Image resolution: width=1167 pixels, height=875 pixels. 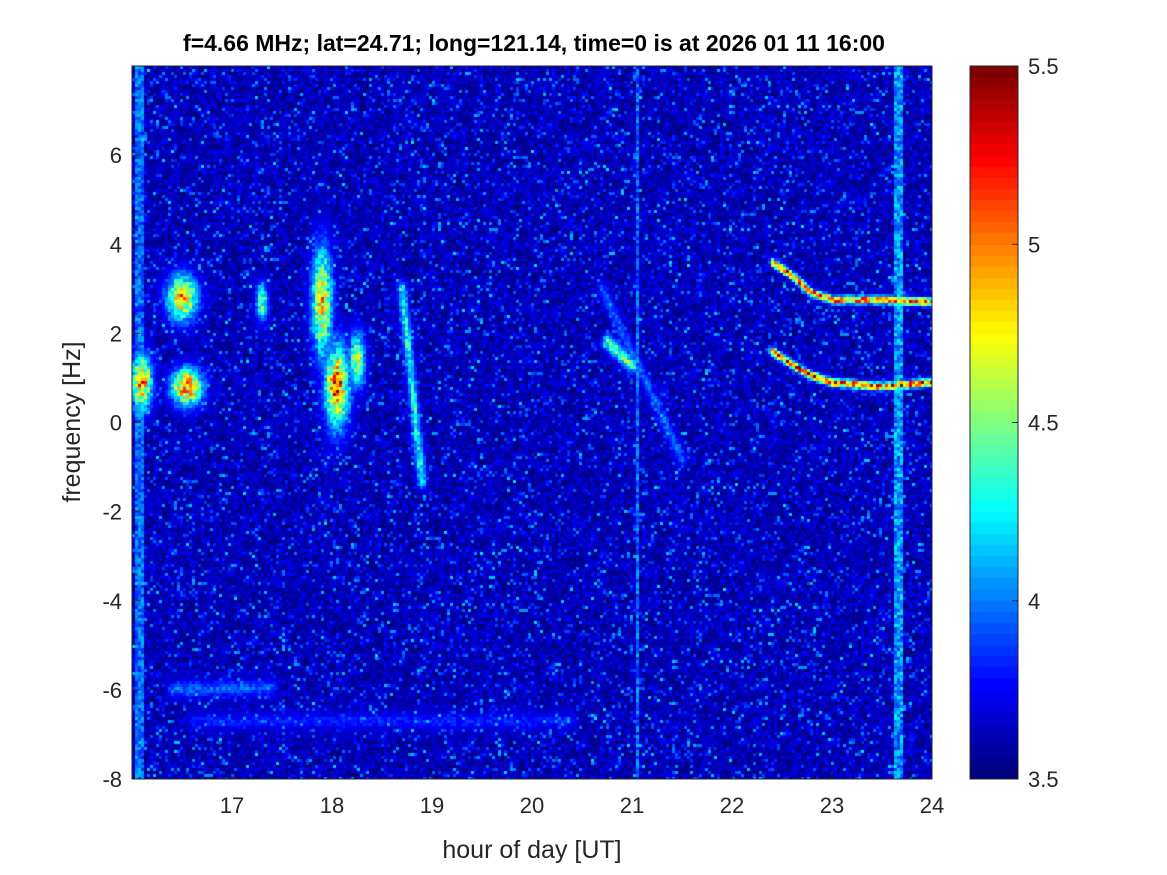 What do you see at coordinates (116, 155) in the screenshot?
I see `y-tick-label: 6` at bounding box center [116, 155].